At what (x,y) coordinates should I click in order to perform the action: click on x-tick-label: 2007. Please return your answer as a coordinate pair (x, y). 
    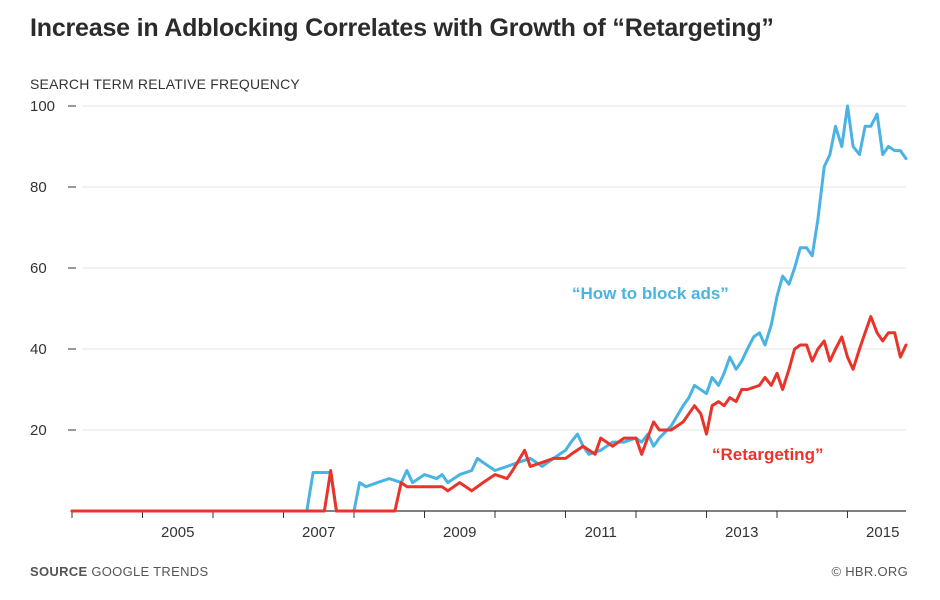
    Looking at the image, I should click on (318, 532).